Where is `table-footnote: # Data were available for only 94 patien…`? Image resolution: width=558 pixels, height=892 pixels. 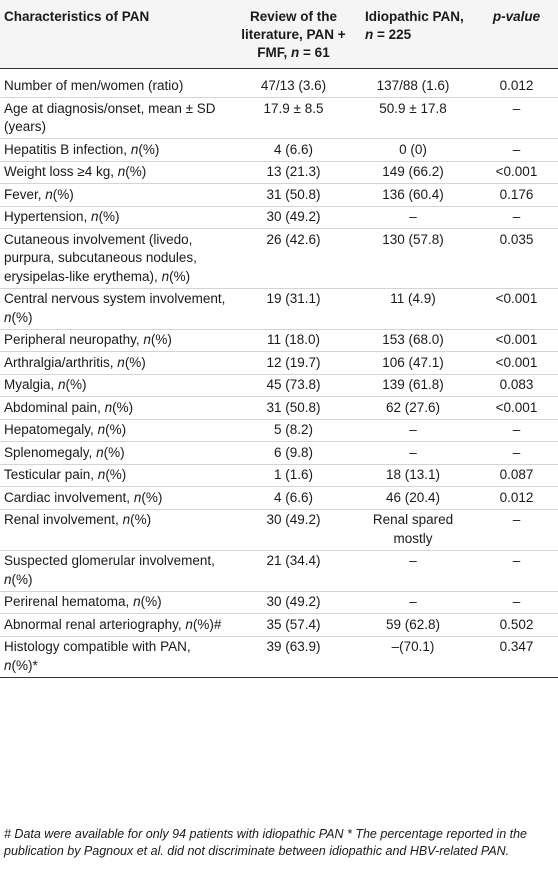 table-footnote: # Data were available for only 94 patien… is located at coordinates (265, 842).